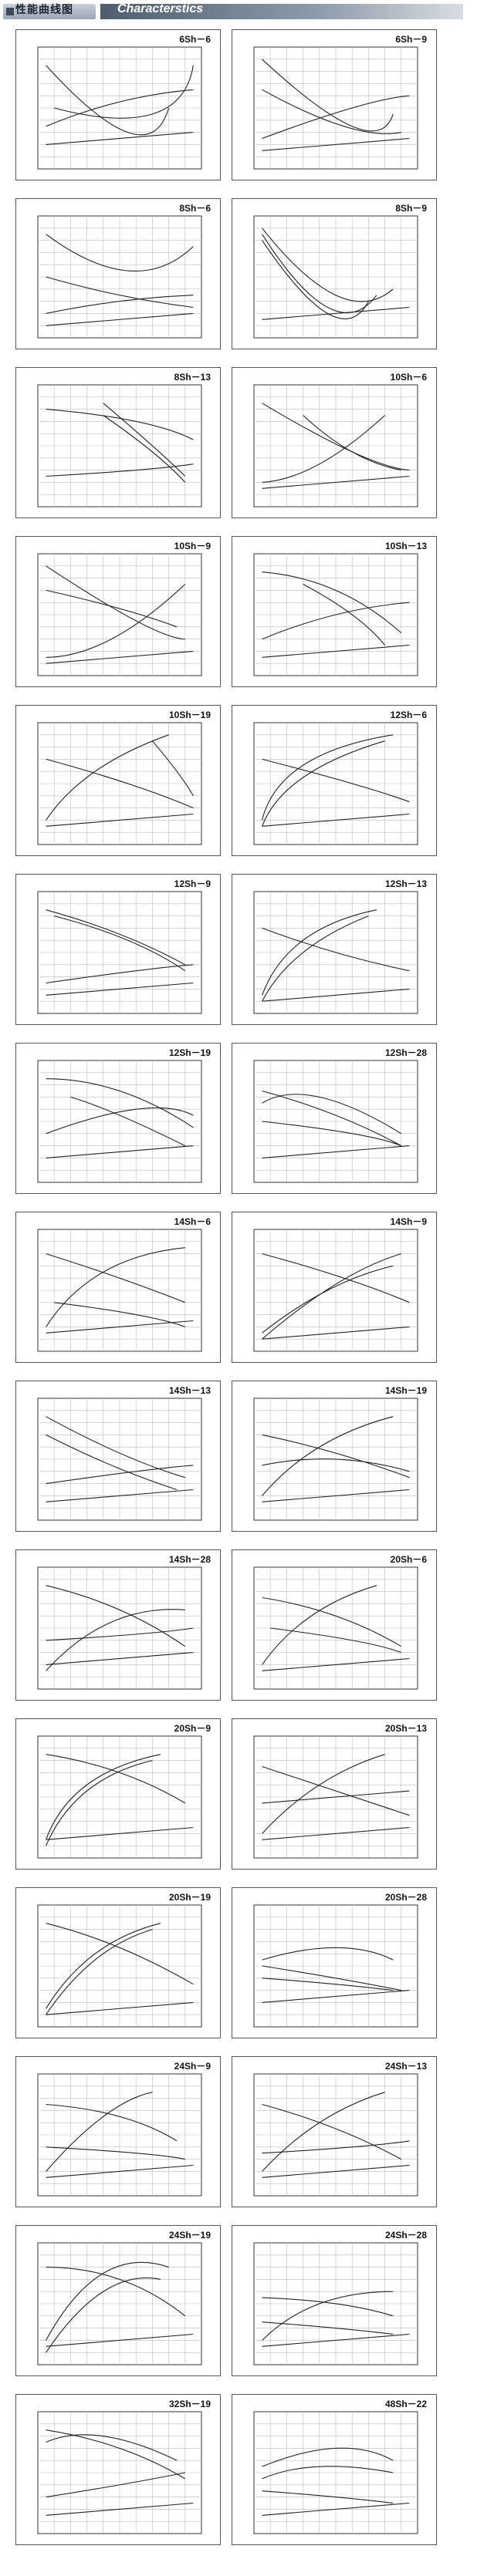 This screenshot has height=2576, width=494. What do you see at coordinates (195, 208) in the screenshot?
I see `chart-title: 8Sh－6` at bounding box center [195, 208].